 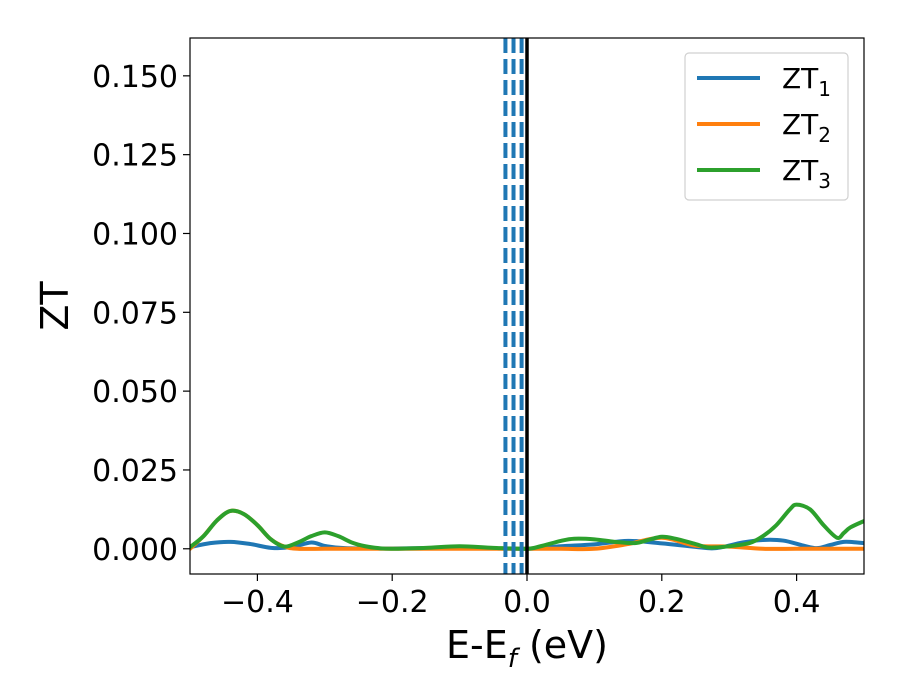 I want to click on y-tick-label: 0.050, so click(x=135, y=392).